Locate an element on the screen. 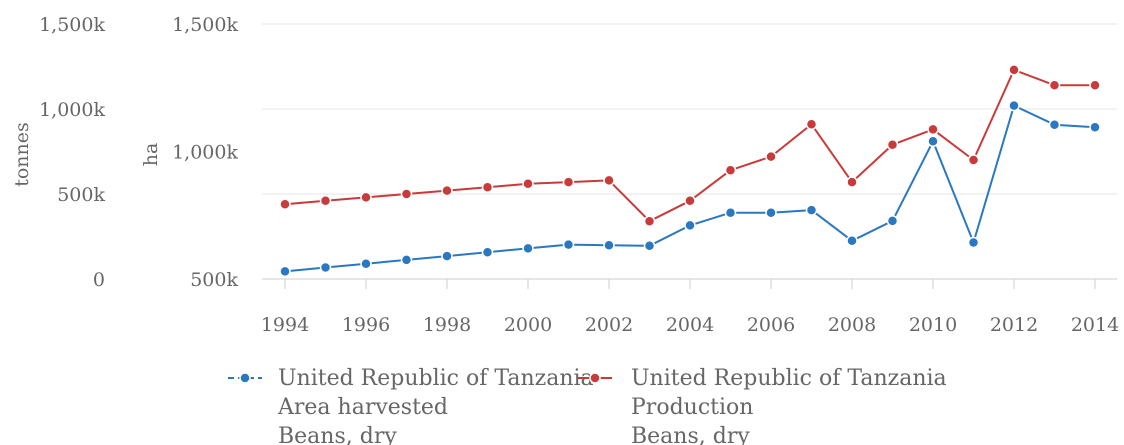 This screenshot has width=1124, height=445. x-tick-label: 1998 is located at coordinates (447, 325).